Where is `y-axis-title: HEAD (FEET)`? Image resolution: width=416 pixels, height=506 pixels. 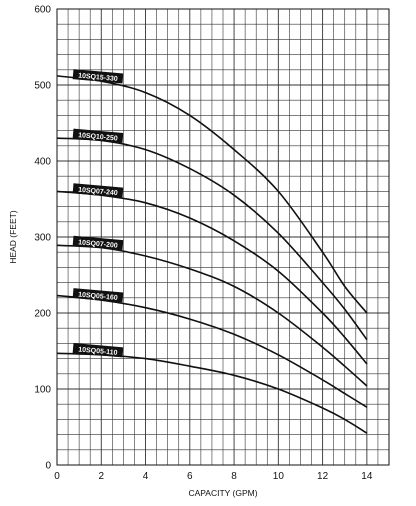 y-axis-title: HEAD (FEET) is located at coordinates (13, 237).